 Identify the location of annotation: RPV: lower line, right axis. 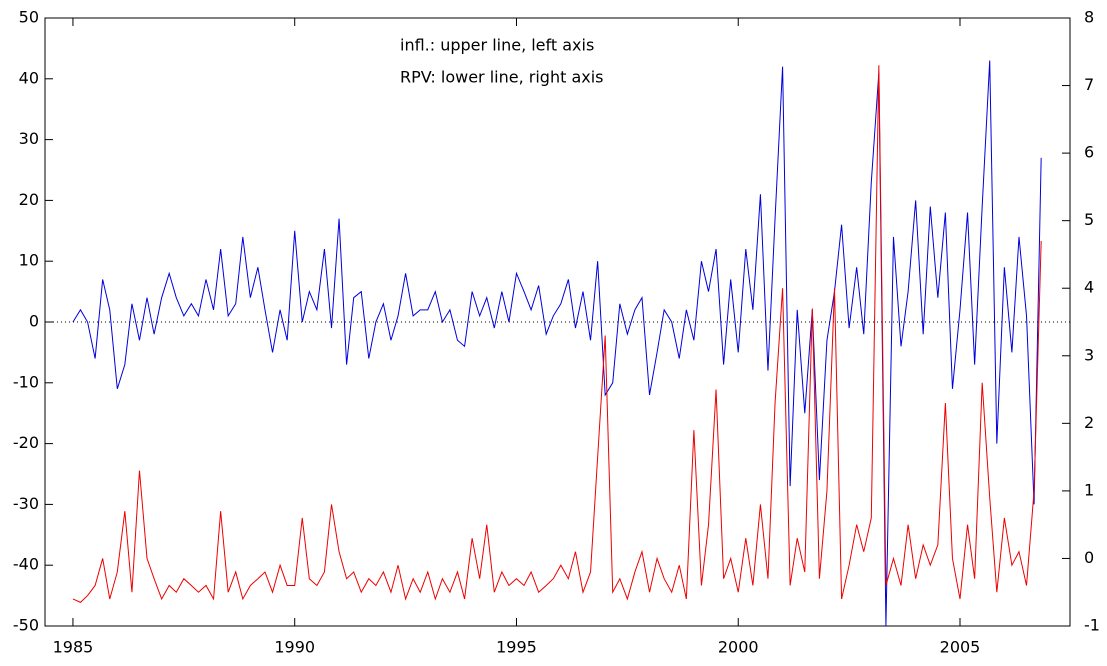
(502, 77).